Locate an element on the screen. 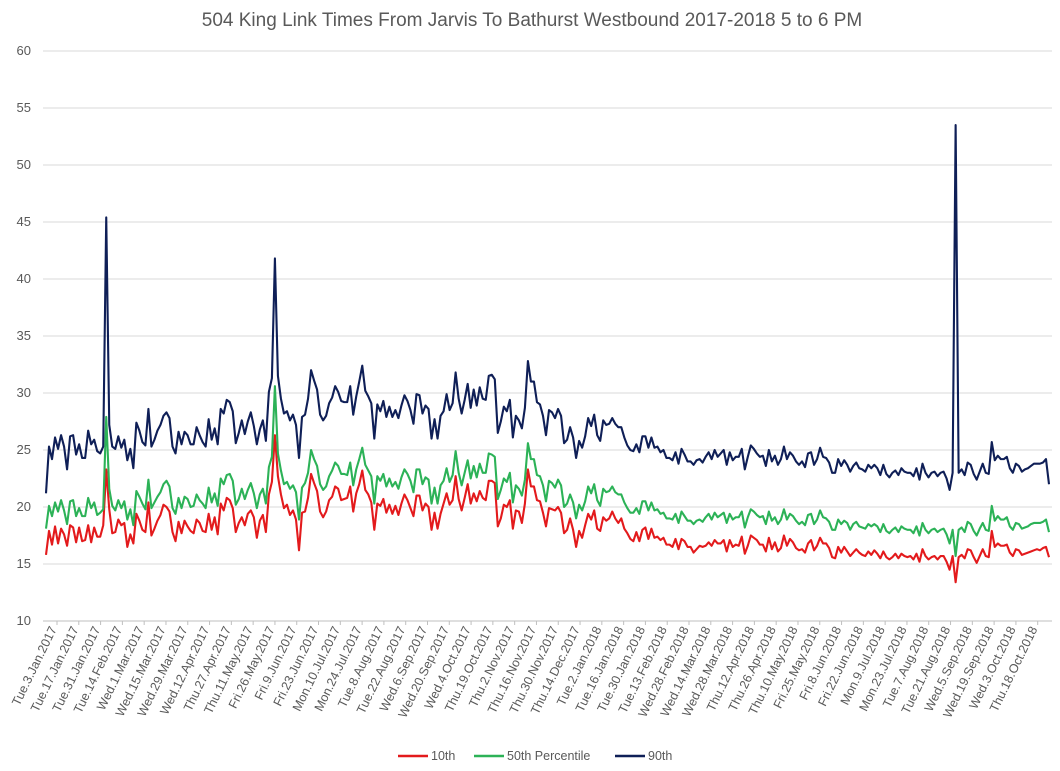 The height and width of the screenshot is (771, 1060). y-tick-label: 20 is located at coordinates (24, 506).